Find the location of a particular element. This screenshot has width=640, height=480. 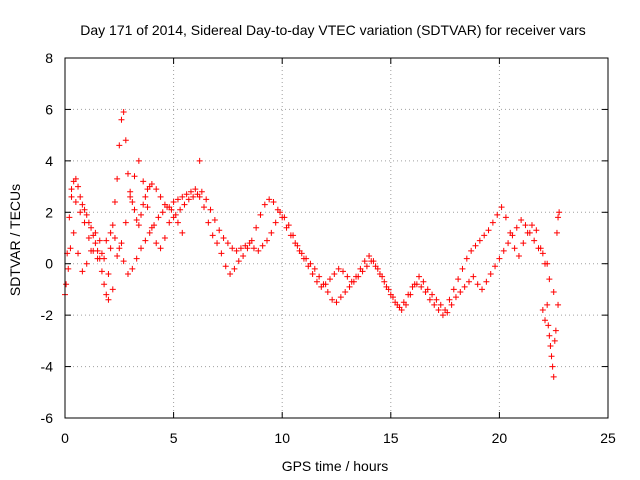

y-tick-label: 2 is located at coordinates (49, 212).